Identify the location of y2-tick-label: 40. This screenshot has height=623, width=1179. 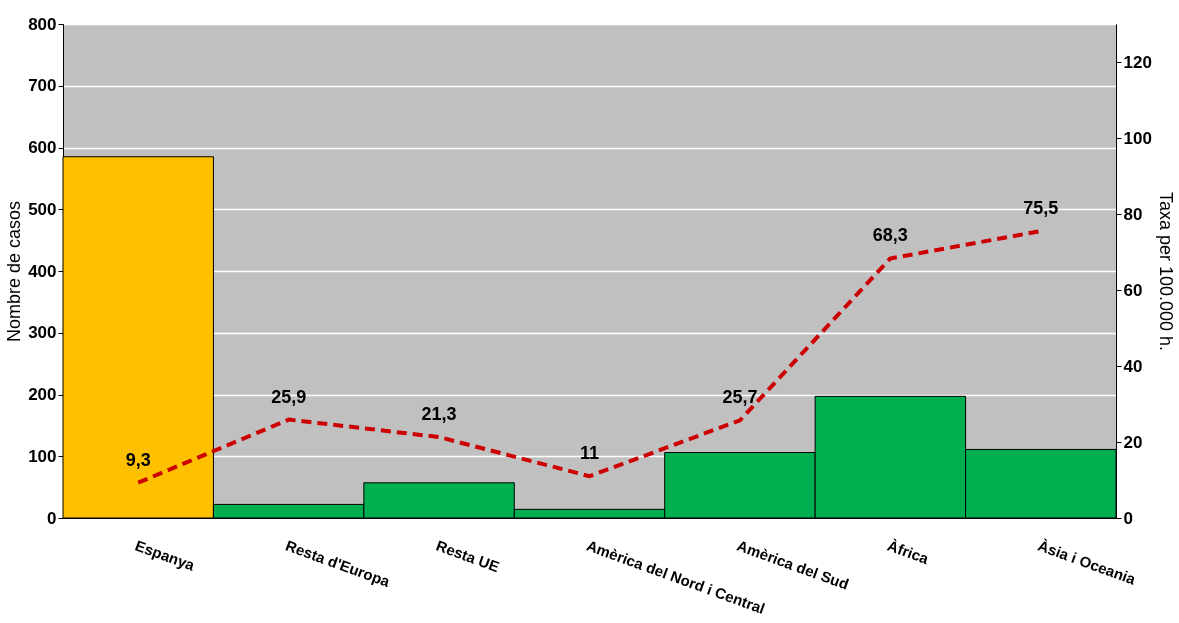
(1133, 366).